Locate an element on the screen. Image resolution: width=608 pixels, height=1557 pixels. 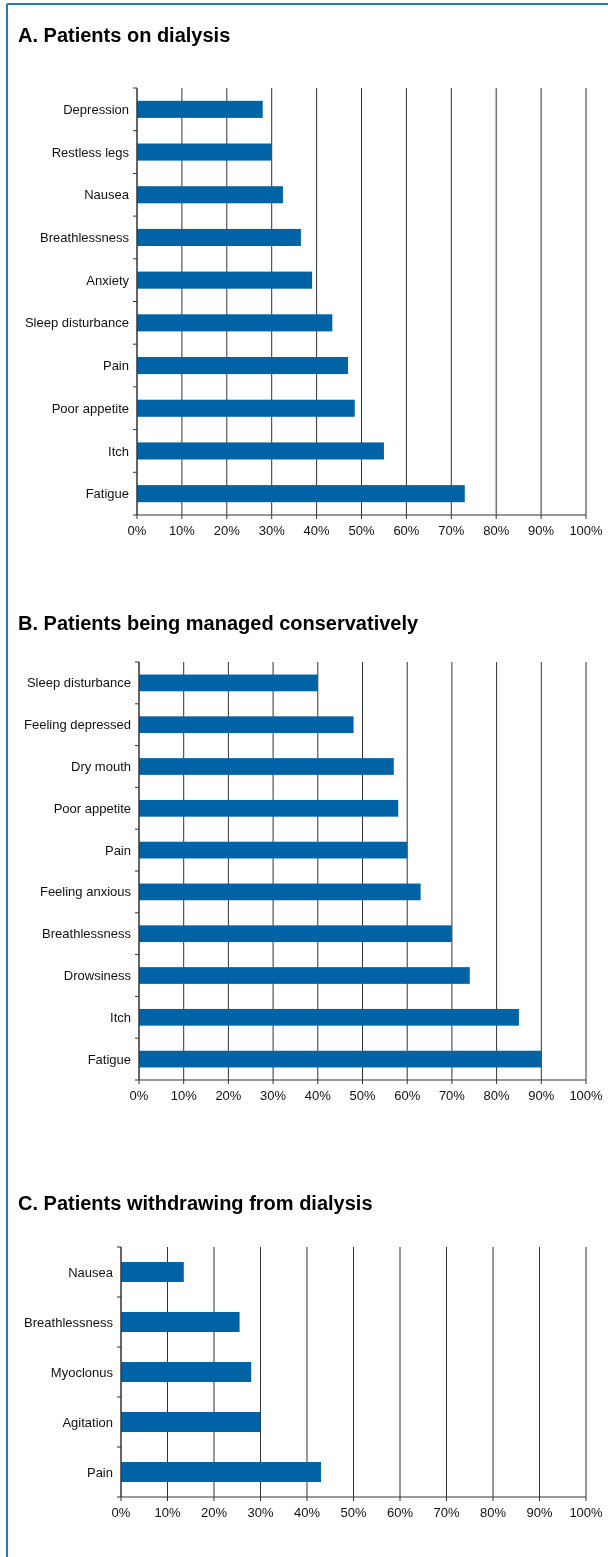
y-tick-label: Feeling anxious is located at coordinates (85, 892).